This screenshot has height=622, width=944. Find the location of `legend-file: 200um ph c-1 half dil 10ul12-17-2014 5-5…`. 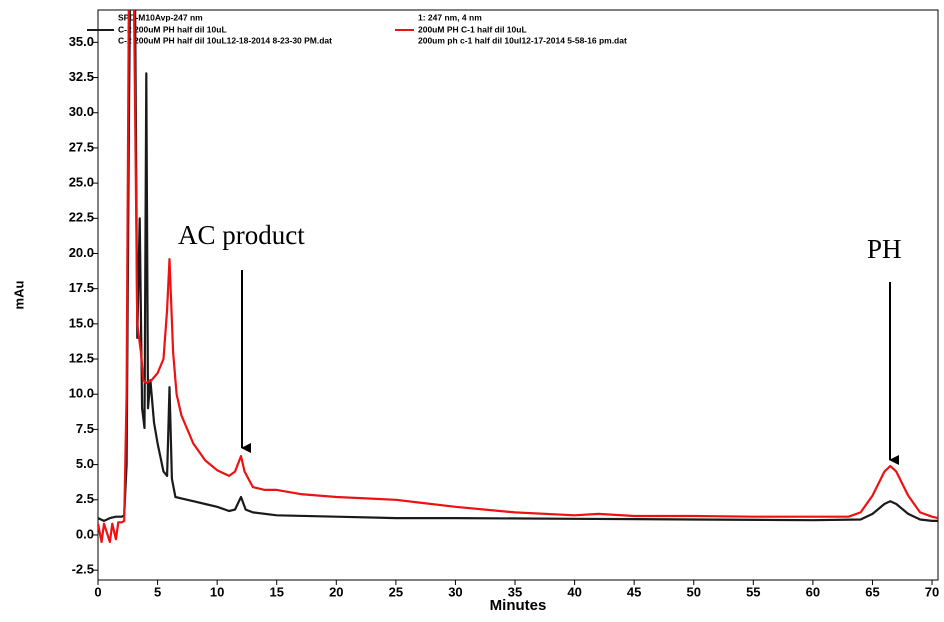

legend-file: 200um ph c-1 half dil 10ul12-17-2014 5-5… is located at coordinates (522, 40).